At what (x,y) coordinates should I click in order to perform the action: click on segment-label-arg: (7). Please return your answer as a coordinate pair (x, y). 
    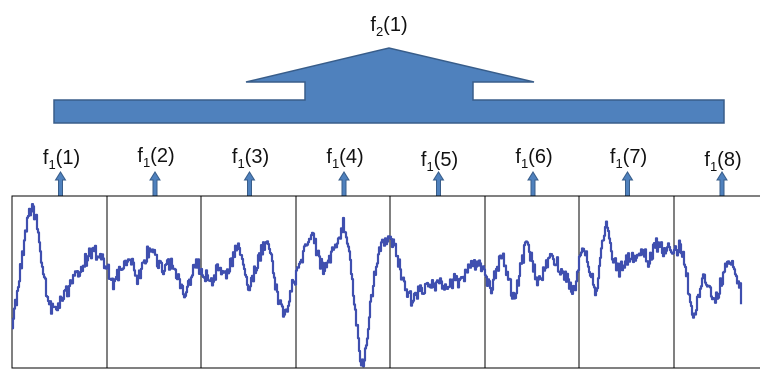
    Looking at the image, I should click on (635, 157).